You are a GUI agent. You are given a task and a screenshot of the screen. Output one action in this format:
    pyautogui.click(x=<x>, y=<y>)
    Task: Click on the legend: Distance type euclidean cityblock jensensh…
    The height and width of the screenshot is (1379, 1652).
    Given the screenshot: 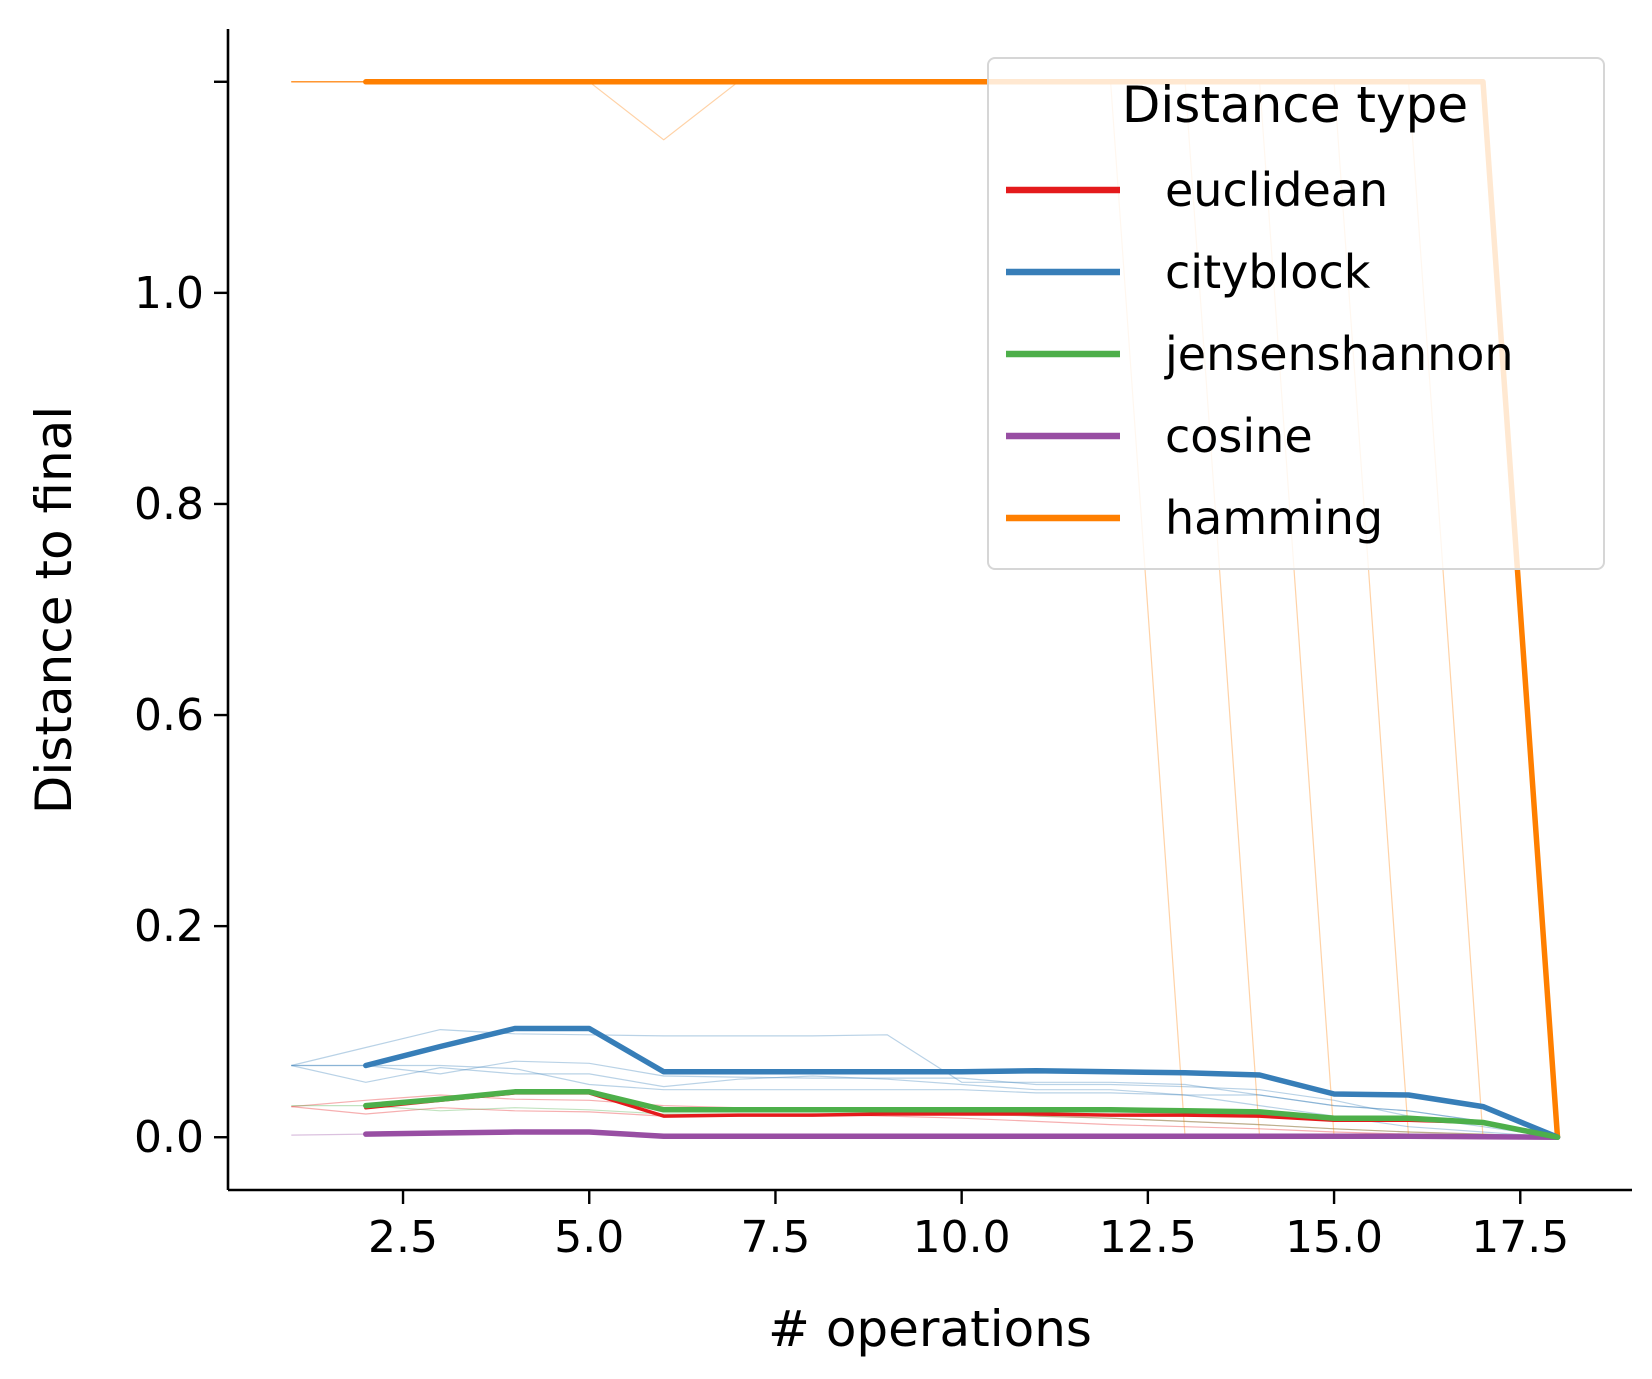 What is the action you would take?
    pyautogui.click(x=1296, y=313)
    